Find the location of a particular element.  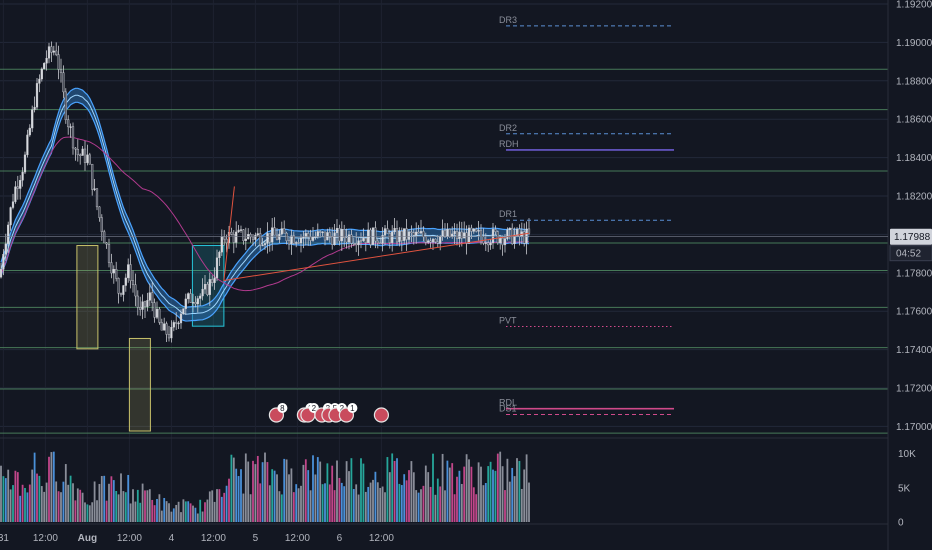

x-tick-label: Aug is located at coordinates (87, 538).